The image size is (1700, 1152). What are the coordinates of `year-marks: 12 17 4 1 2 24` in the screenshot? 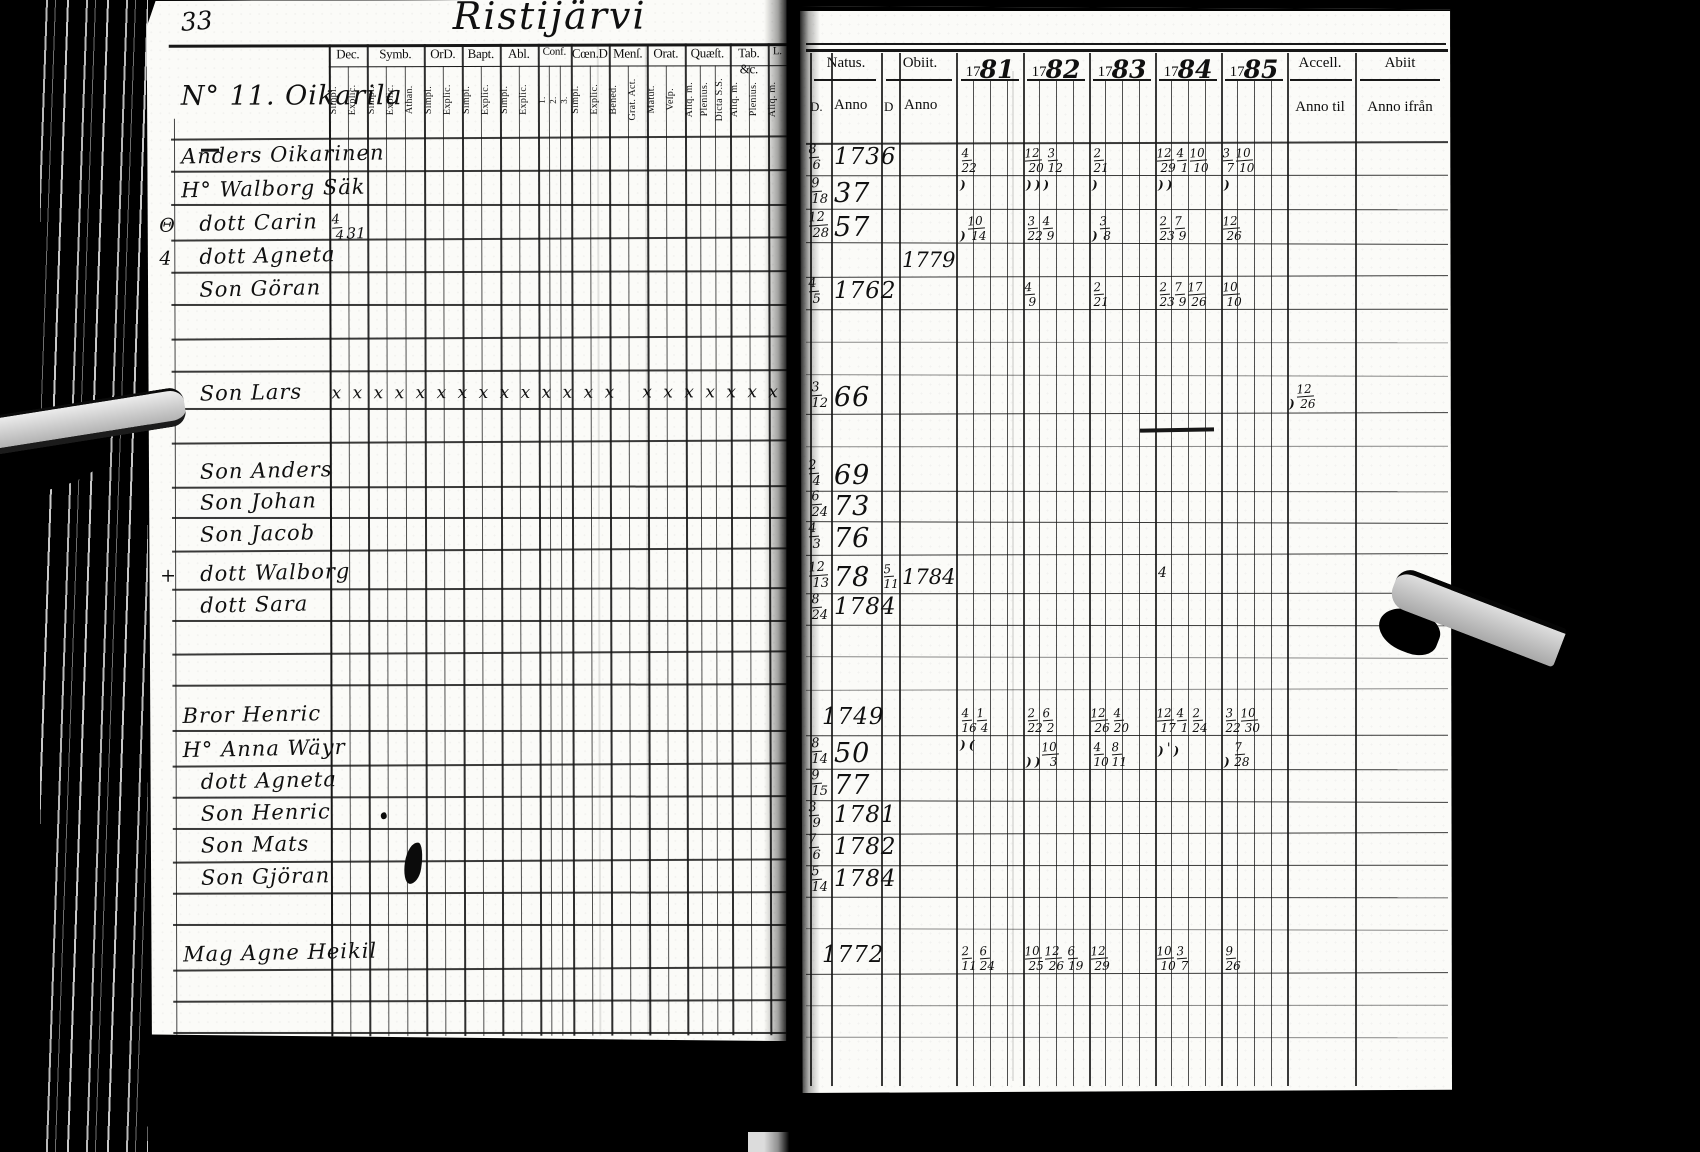 It's located at (1189, 720).